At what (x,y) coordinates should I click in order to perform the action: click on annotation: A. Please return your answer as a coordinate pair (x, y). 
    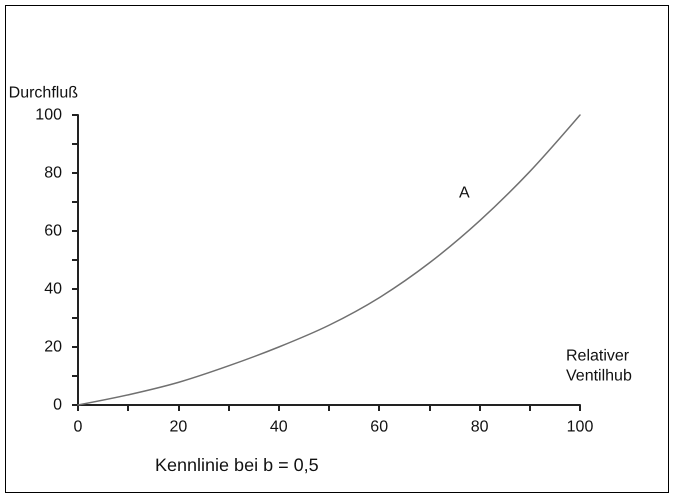
    Looking at the image, I should click on (464, 193).